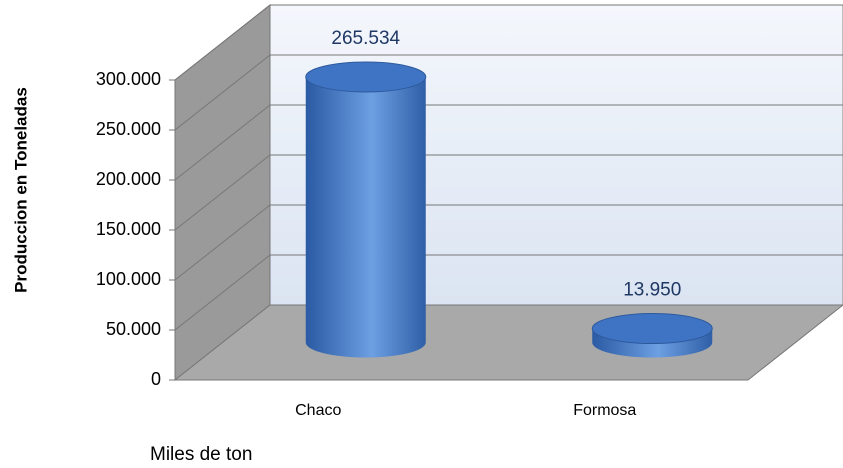 This screenshot has height=468, width=843. Describe the element at coordinates (201, 454) in the screenshot. I see `x-axis-label: Miles de ton` at that location.